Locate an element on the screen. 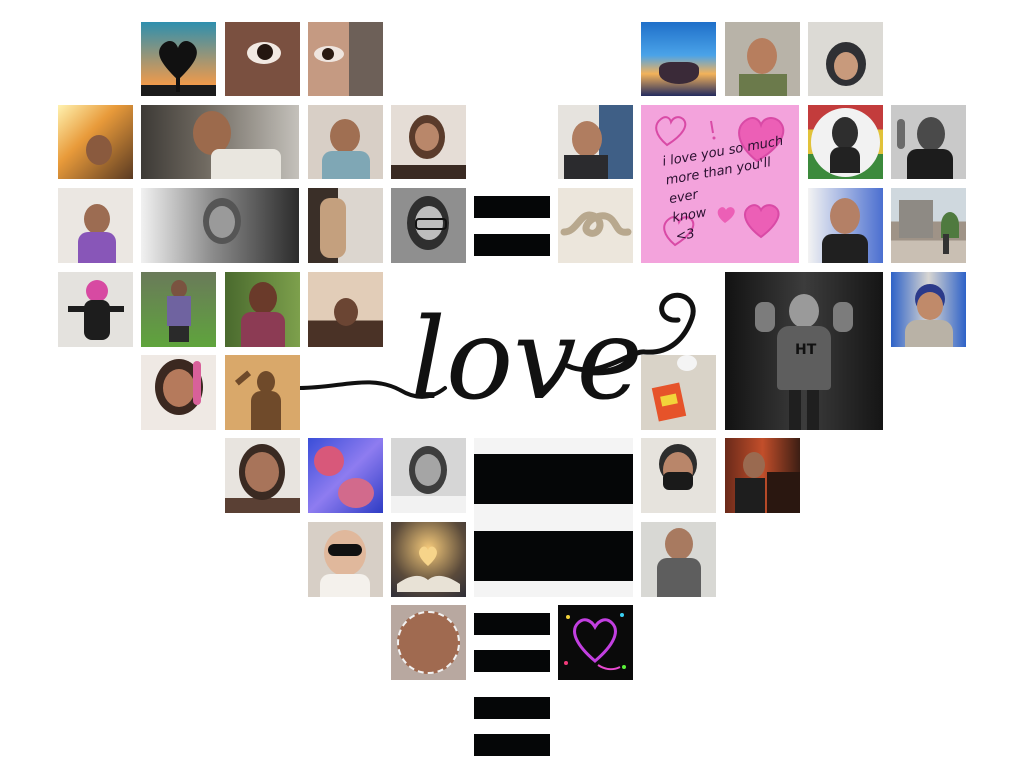 The image size is (1019, 764). photo-hands-heart-sky is located at coordinates (678, 59).